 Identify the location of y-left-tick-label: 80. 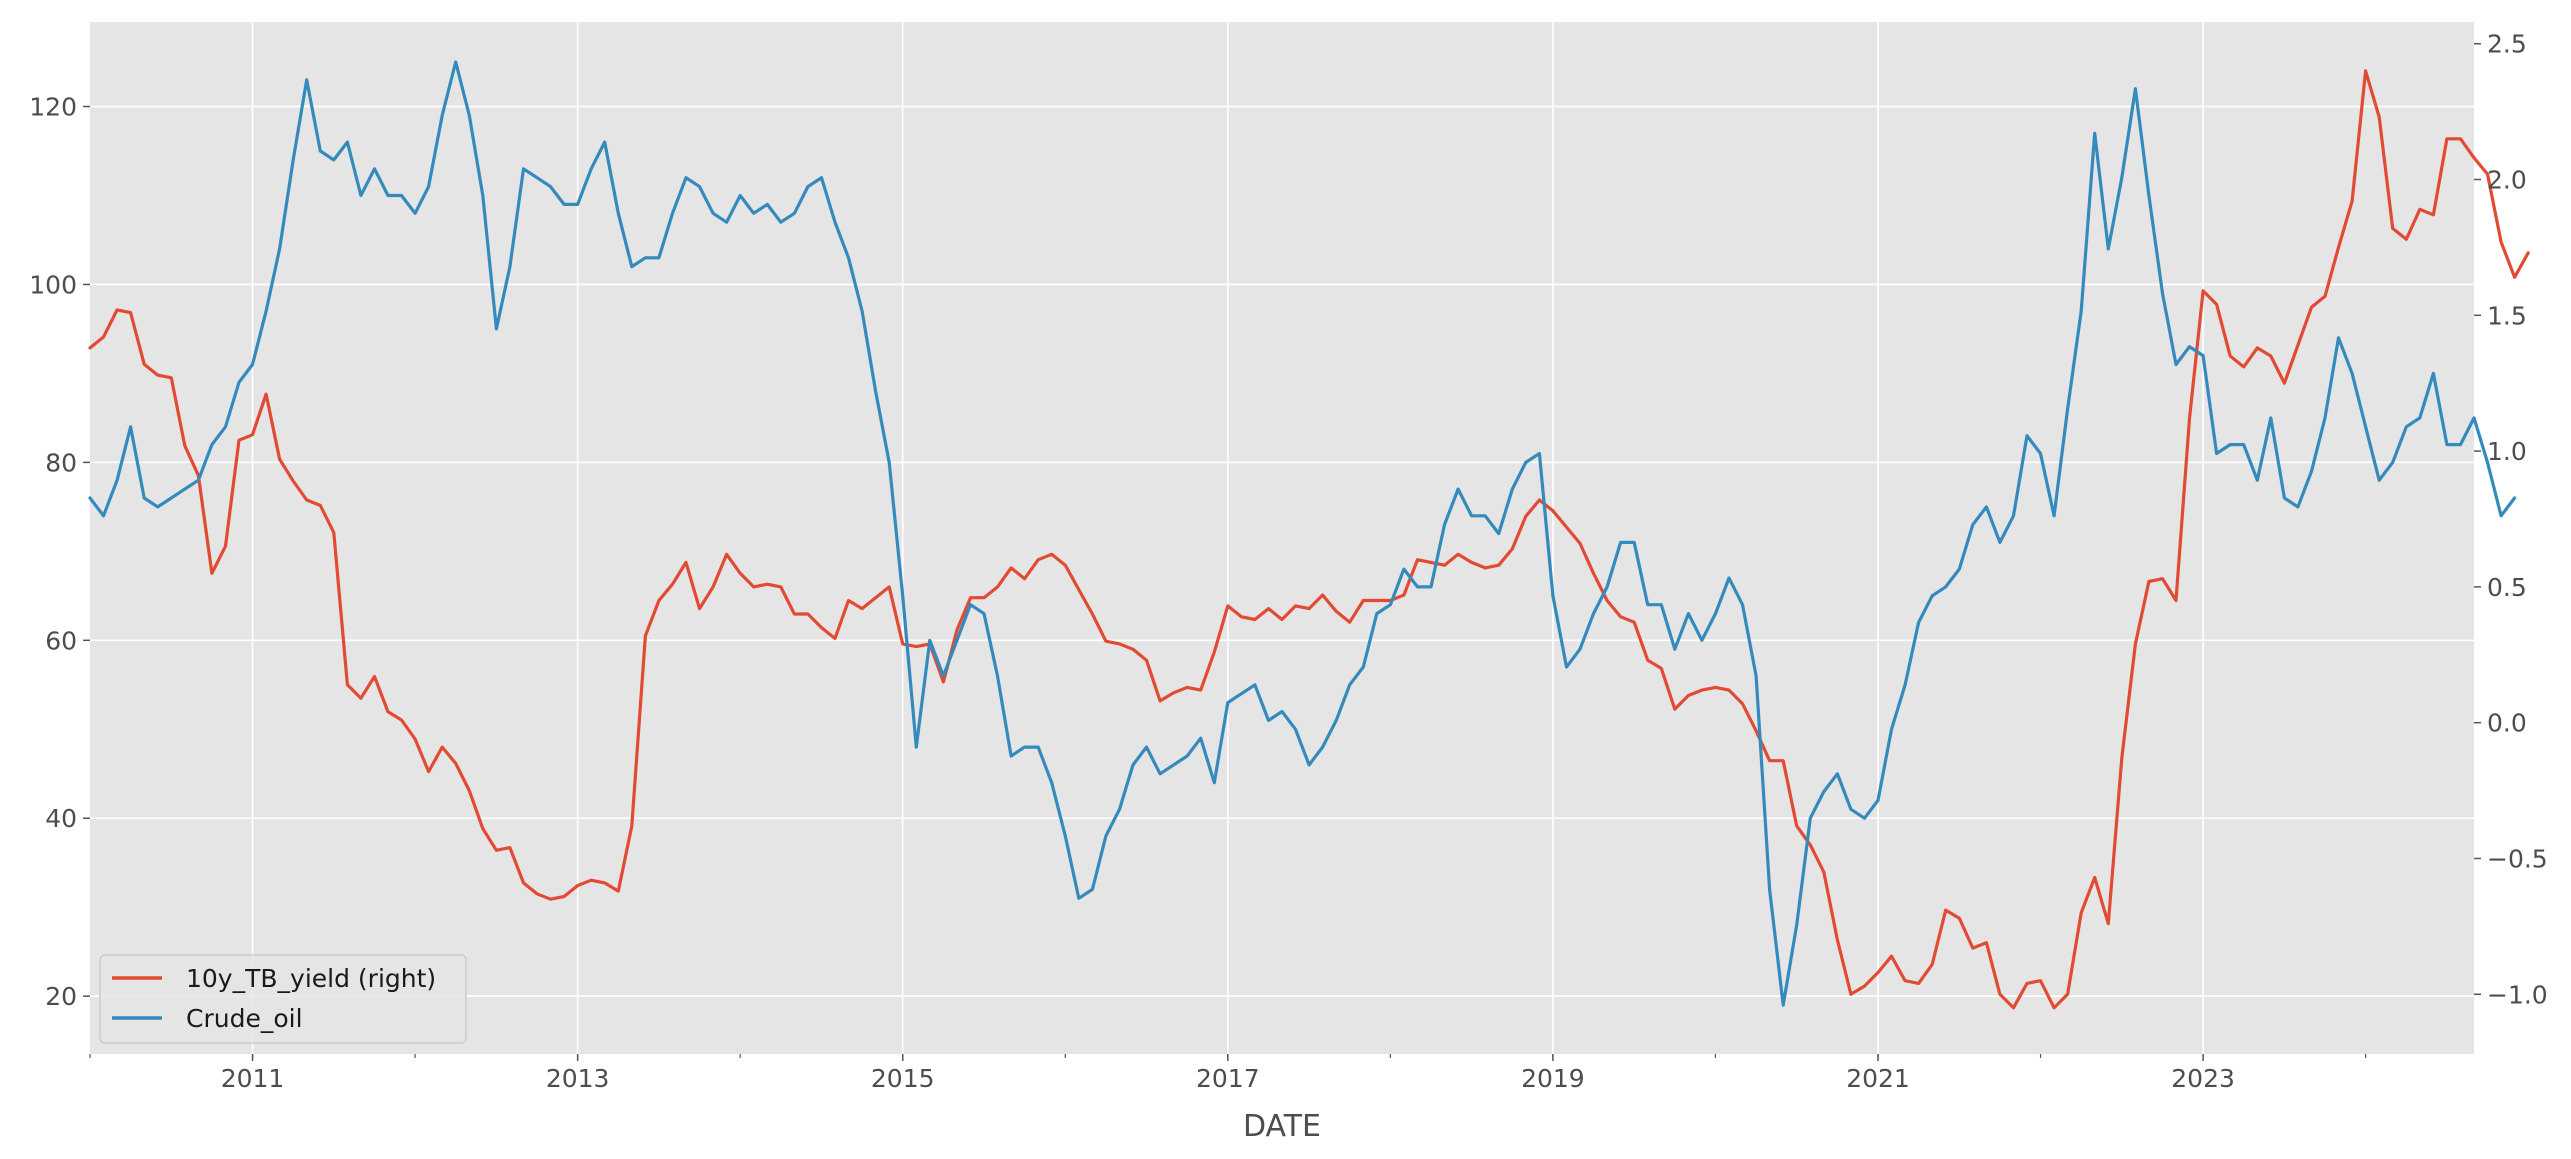
(61, 462).